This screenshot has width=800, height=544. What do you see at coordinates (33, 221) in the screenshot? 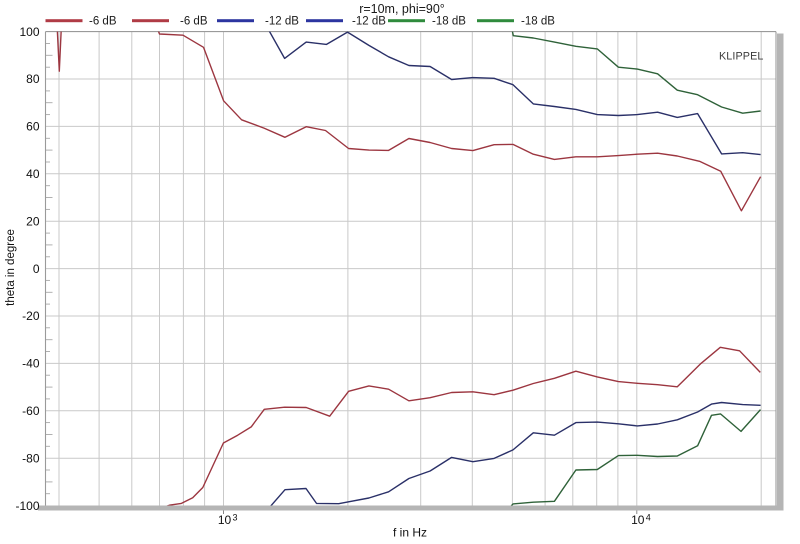
I see `svg-text: 20` at bounding box center [33, 221].